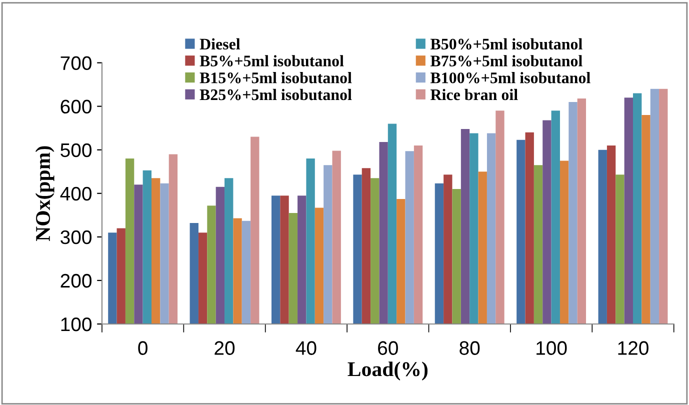 This screenshot has width=689, height=405. Describe the element at coordinates (388, 348) in the screenshot. I see `x-tick-label: 60` at that location.